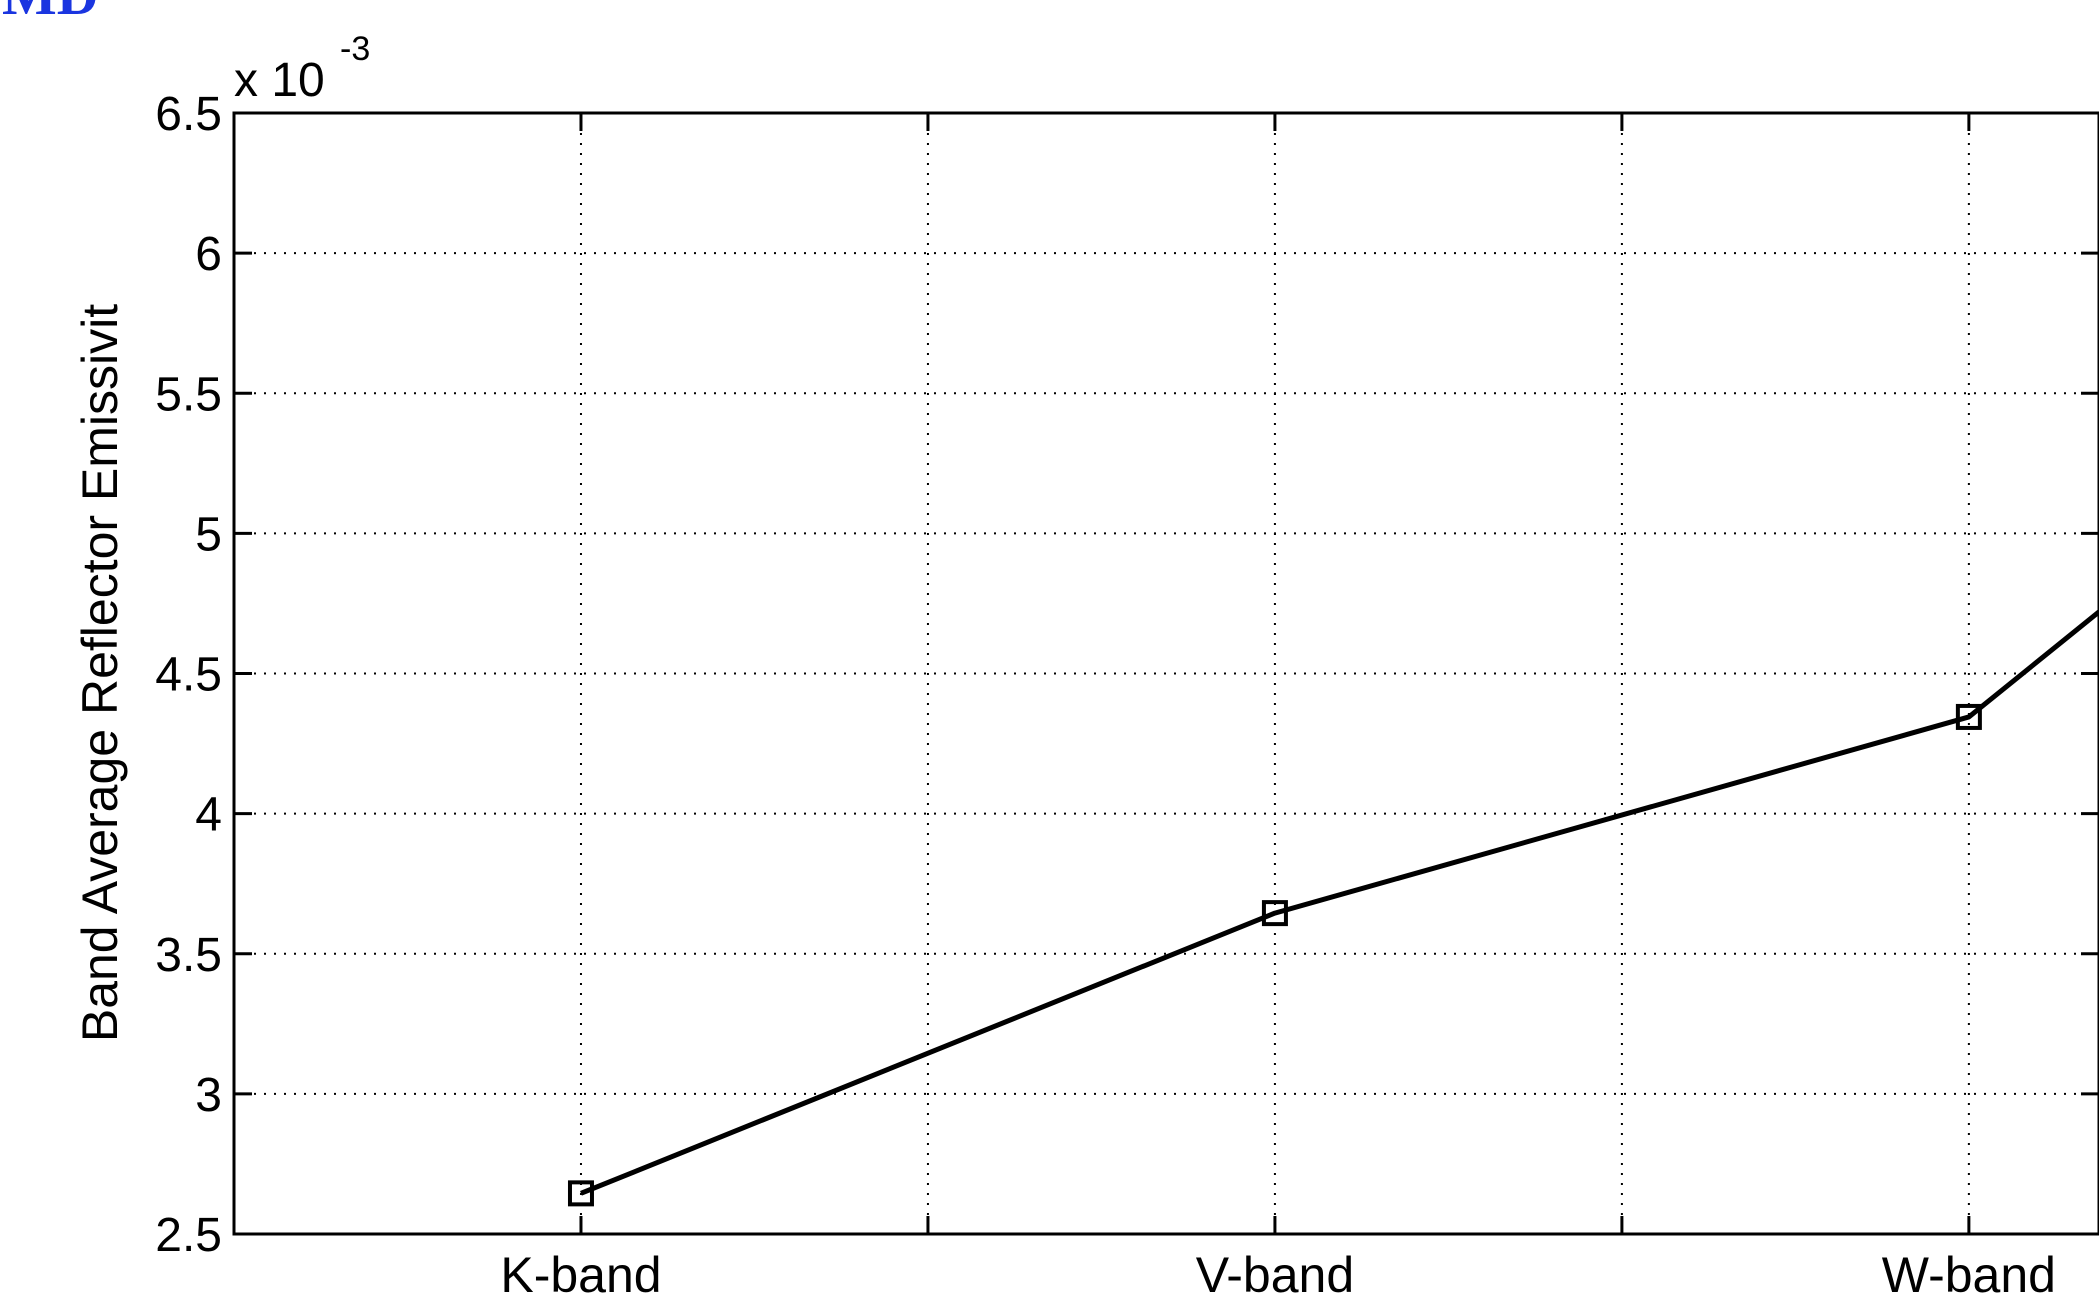 The height and width of the screenshot is (1299, 2099). I want to click on y-tick-label: 3.5, so click(188, 955).